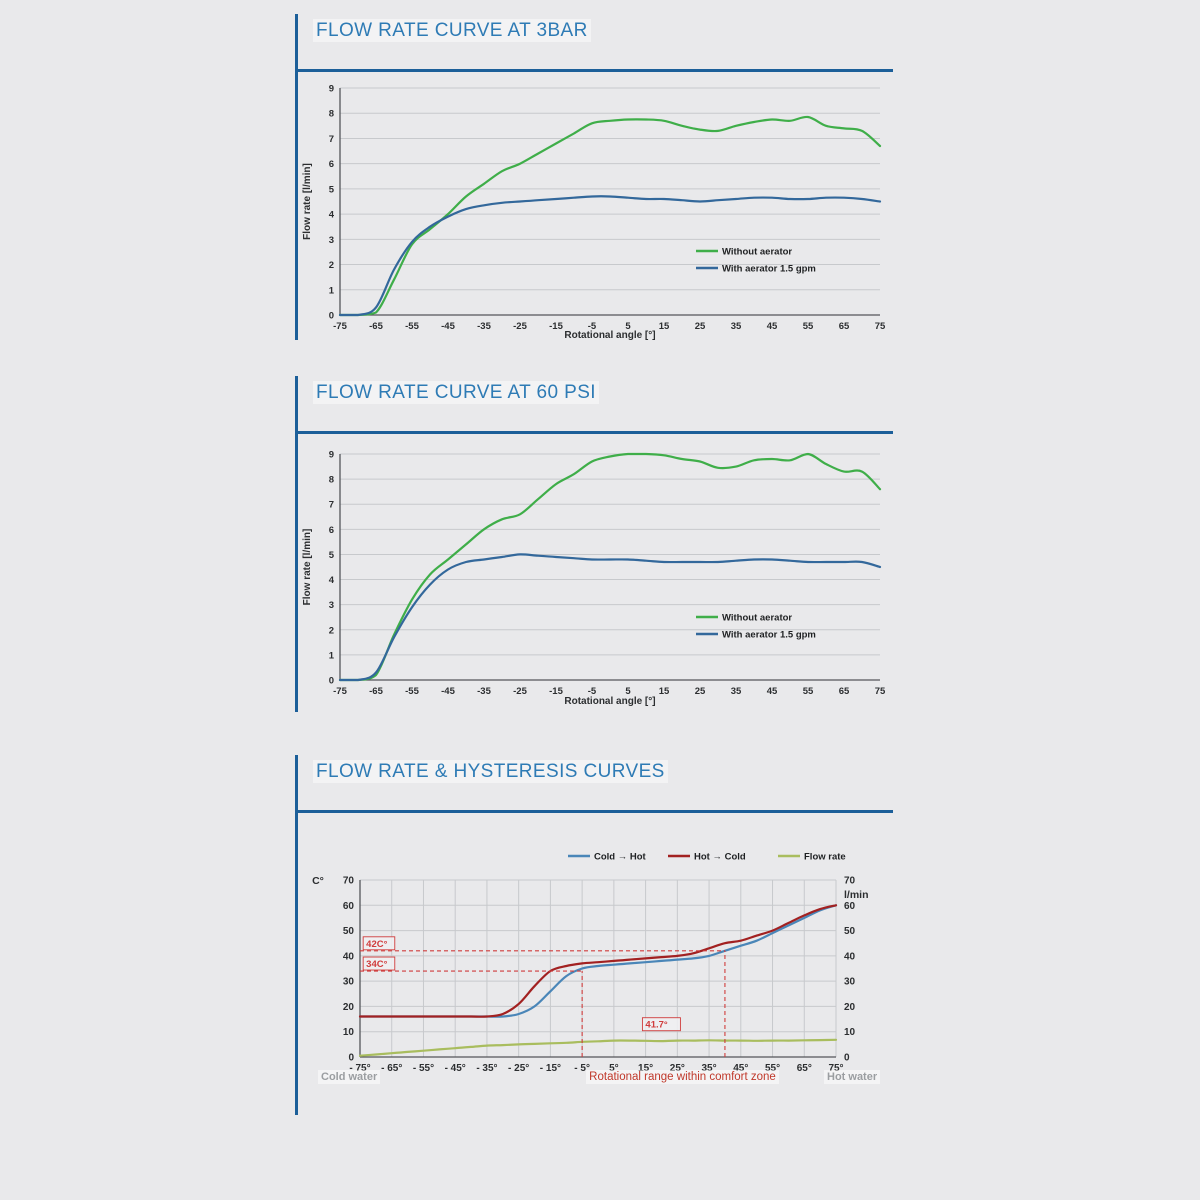 This screenshot has width=1200, height=1200. Describe the element at coordinates (772, 1068) in the screenshot. I see `chart-text: 55°` at that location.